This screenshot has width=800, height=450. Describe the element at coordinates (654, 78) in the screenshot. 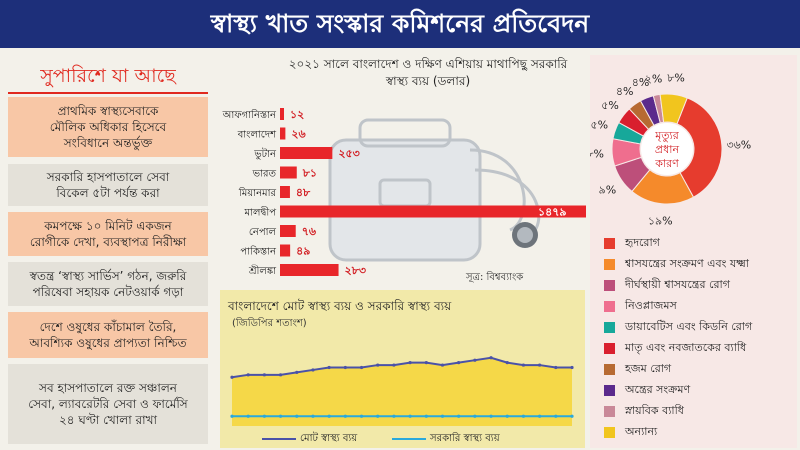

I see `donut-percent-label: ২%` at that location.